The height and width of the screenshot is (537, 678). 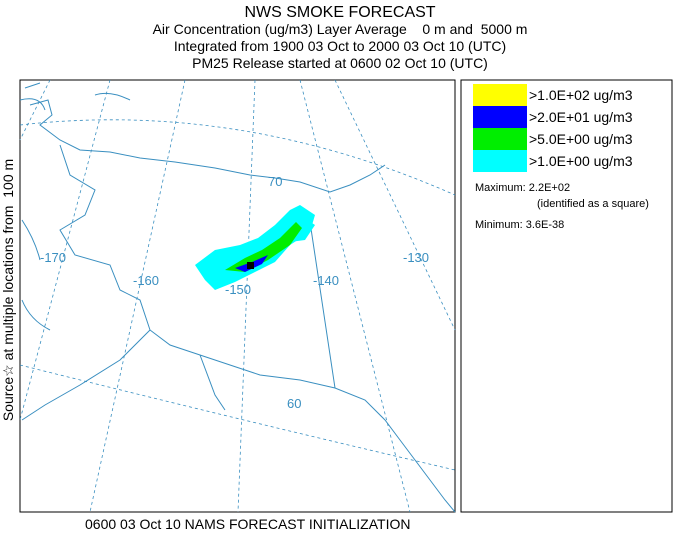 I want to click on graticule-label: -170, so click(x=53, y=257).